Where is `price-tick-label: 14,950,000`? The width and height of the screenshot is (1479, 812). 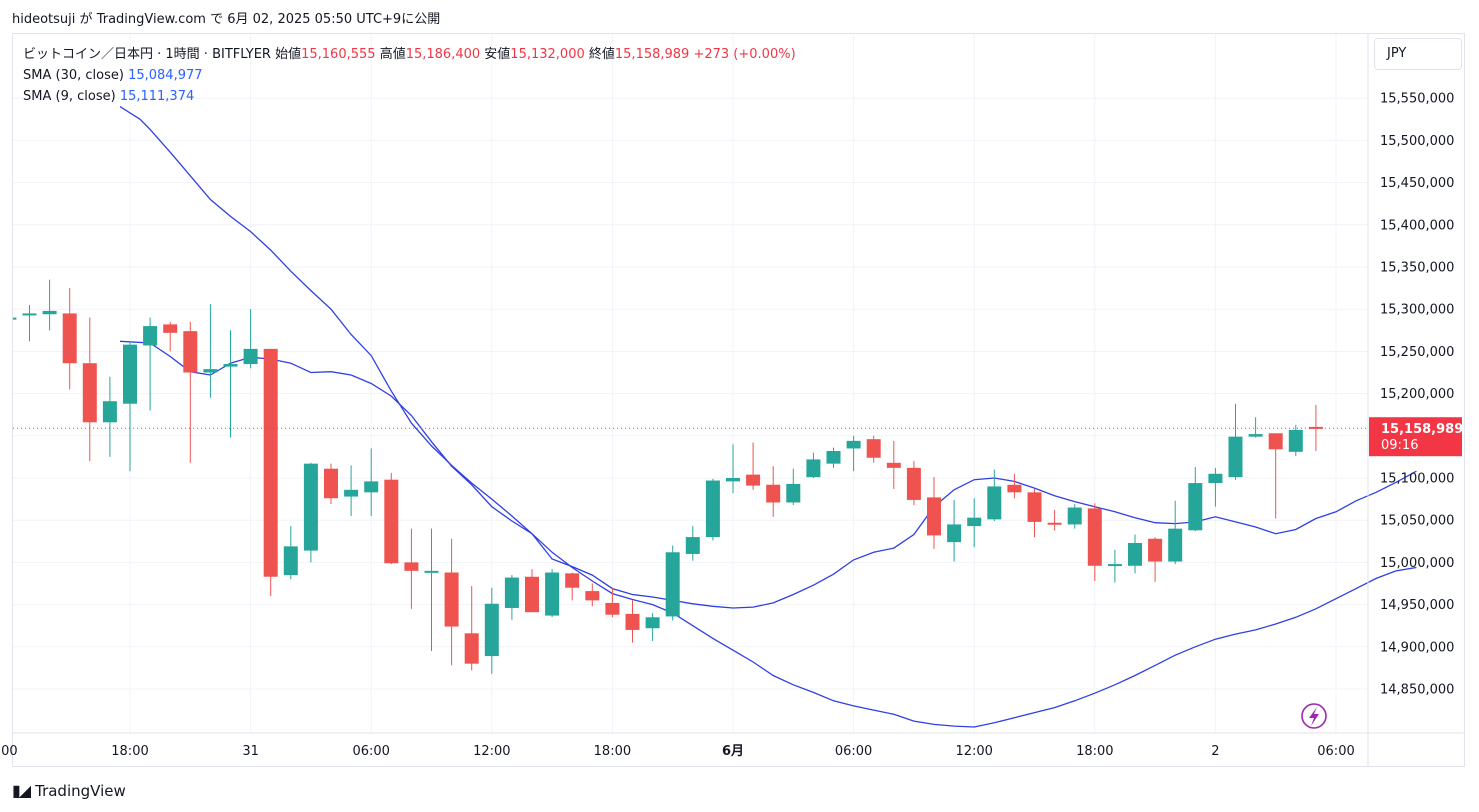 price-tick-label: 14,950,000 is located at coordinates (1417, 605).